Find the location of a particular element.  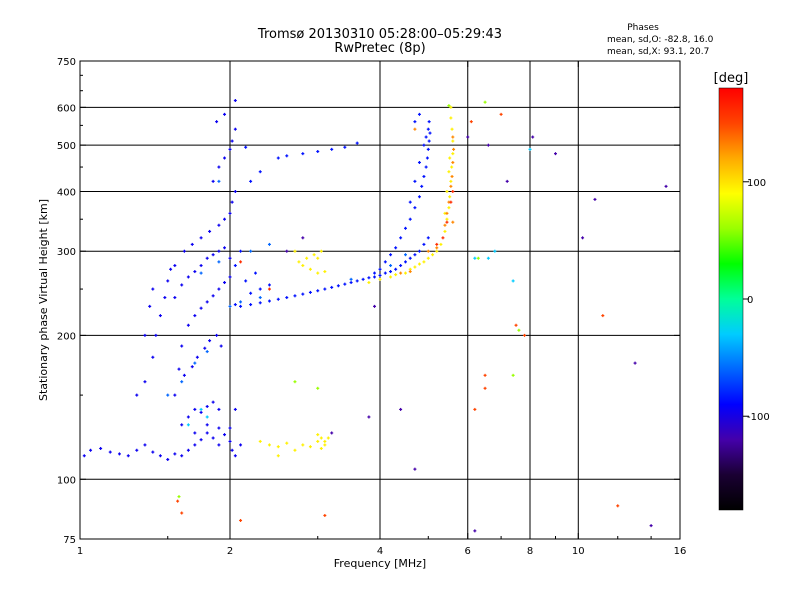

title-line2: RwPretec (8p) is located at coordinates (379, 48).